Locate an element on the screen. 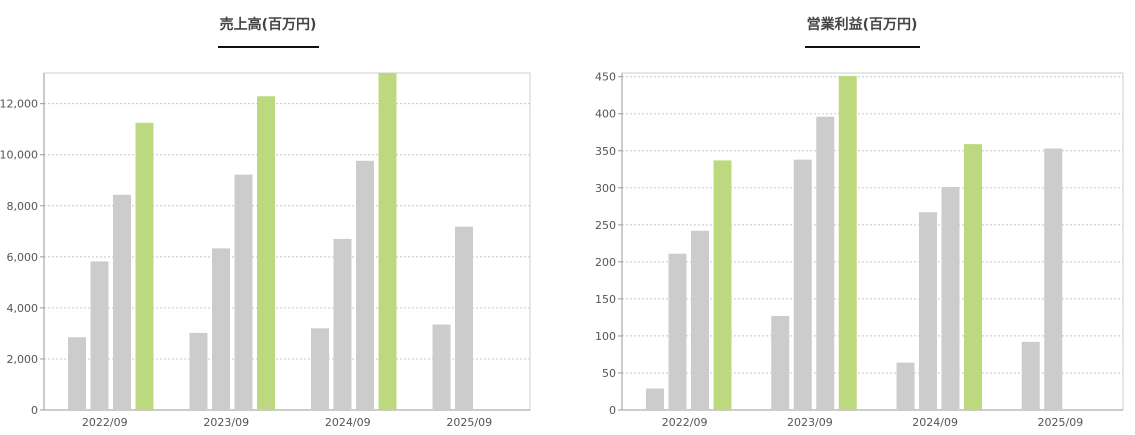 The image size is (1135, 435). sales-x-tick-label: 2025/09 is located at coordinates (469, 422).